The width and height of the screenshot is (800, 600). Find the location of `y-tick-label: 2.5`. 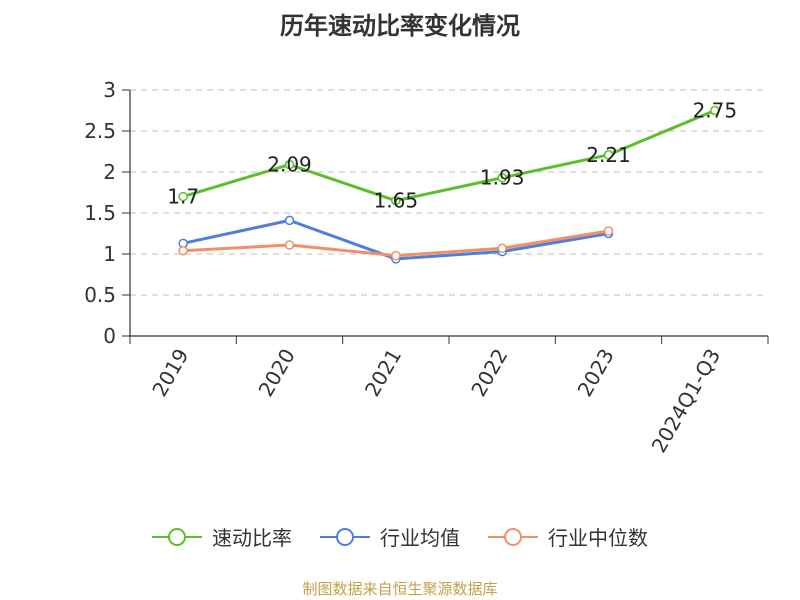

y-tick-label: 2.5 is located at coordinates (100, 131).